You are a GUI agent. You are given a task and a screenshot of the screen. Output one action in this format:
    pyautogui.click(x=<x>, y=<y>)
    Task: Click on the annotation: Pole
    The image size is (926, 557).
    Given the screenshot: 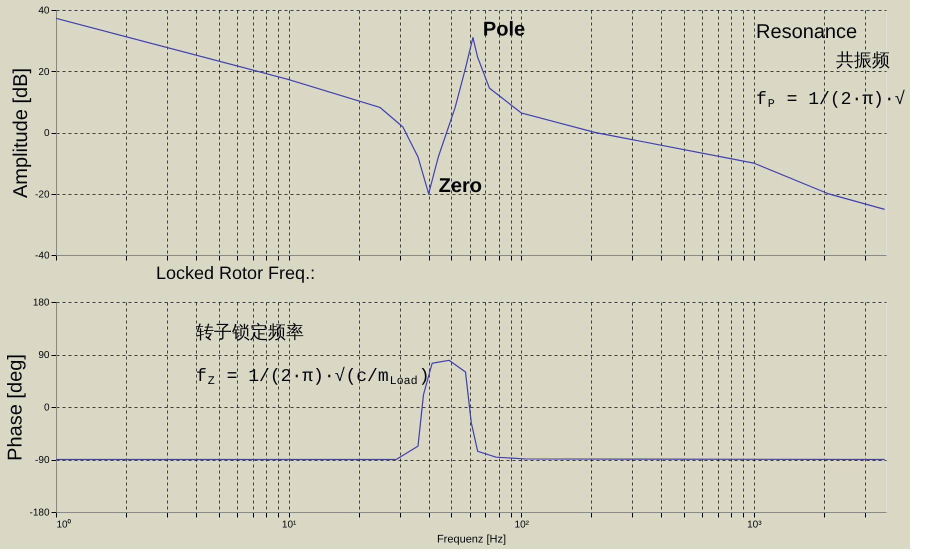 What is the action you would take?
    pyautogui.click(x=504, y=29)
    